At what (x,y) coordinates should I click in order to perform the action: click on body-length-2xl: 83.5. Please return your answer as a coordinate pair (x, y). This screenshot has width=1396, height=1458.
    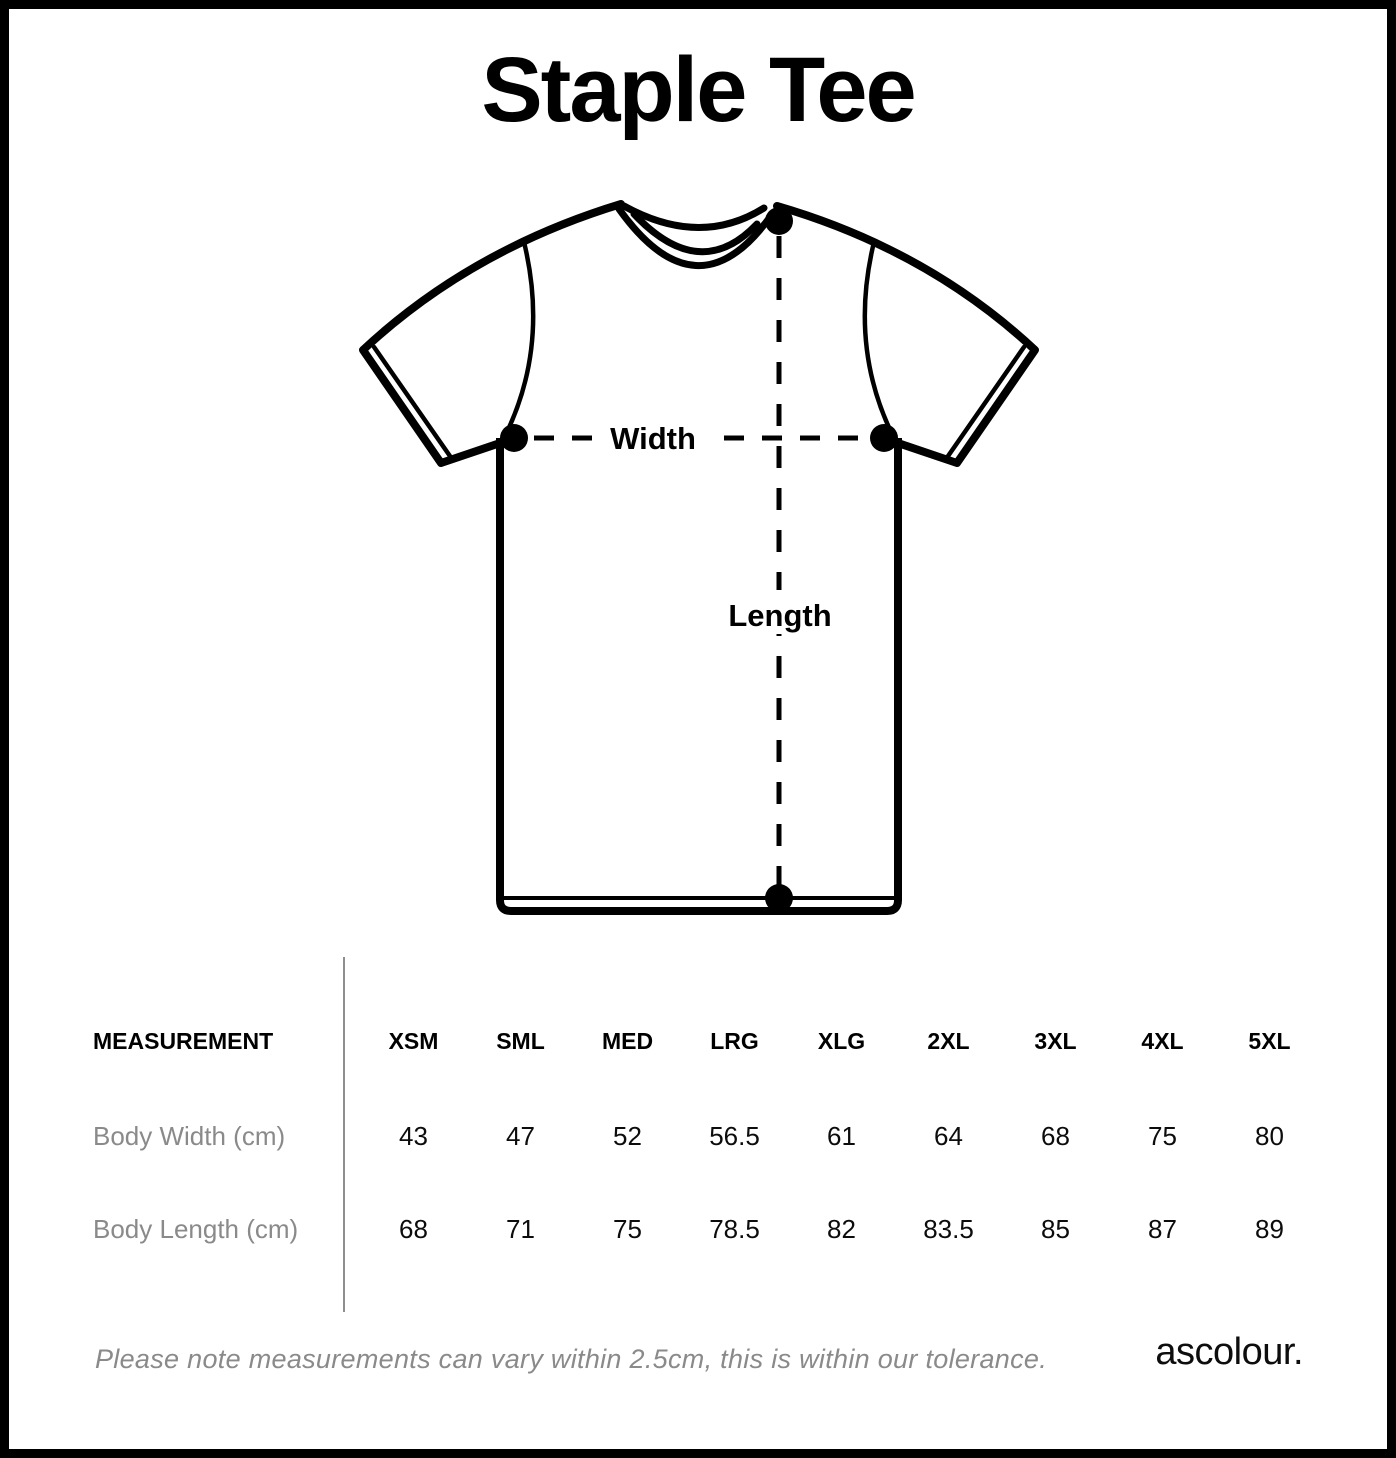
    Looking at the image, I should click on (948, 1229).